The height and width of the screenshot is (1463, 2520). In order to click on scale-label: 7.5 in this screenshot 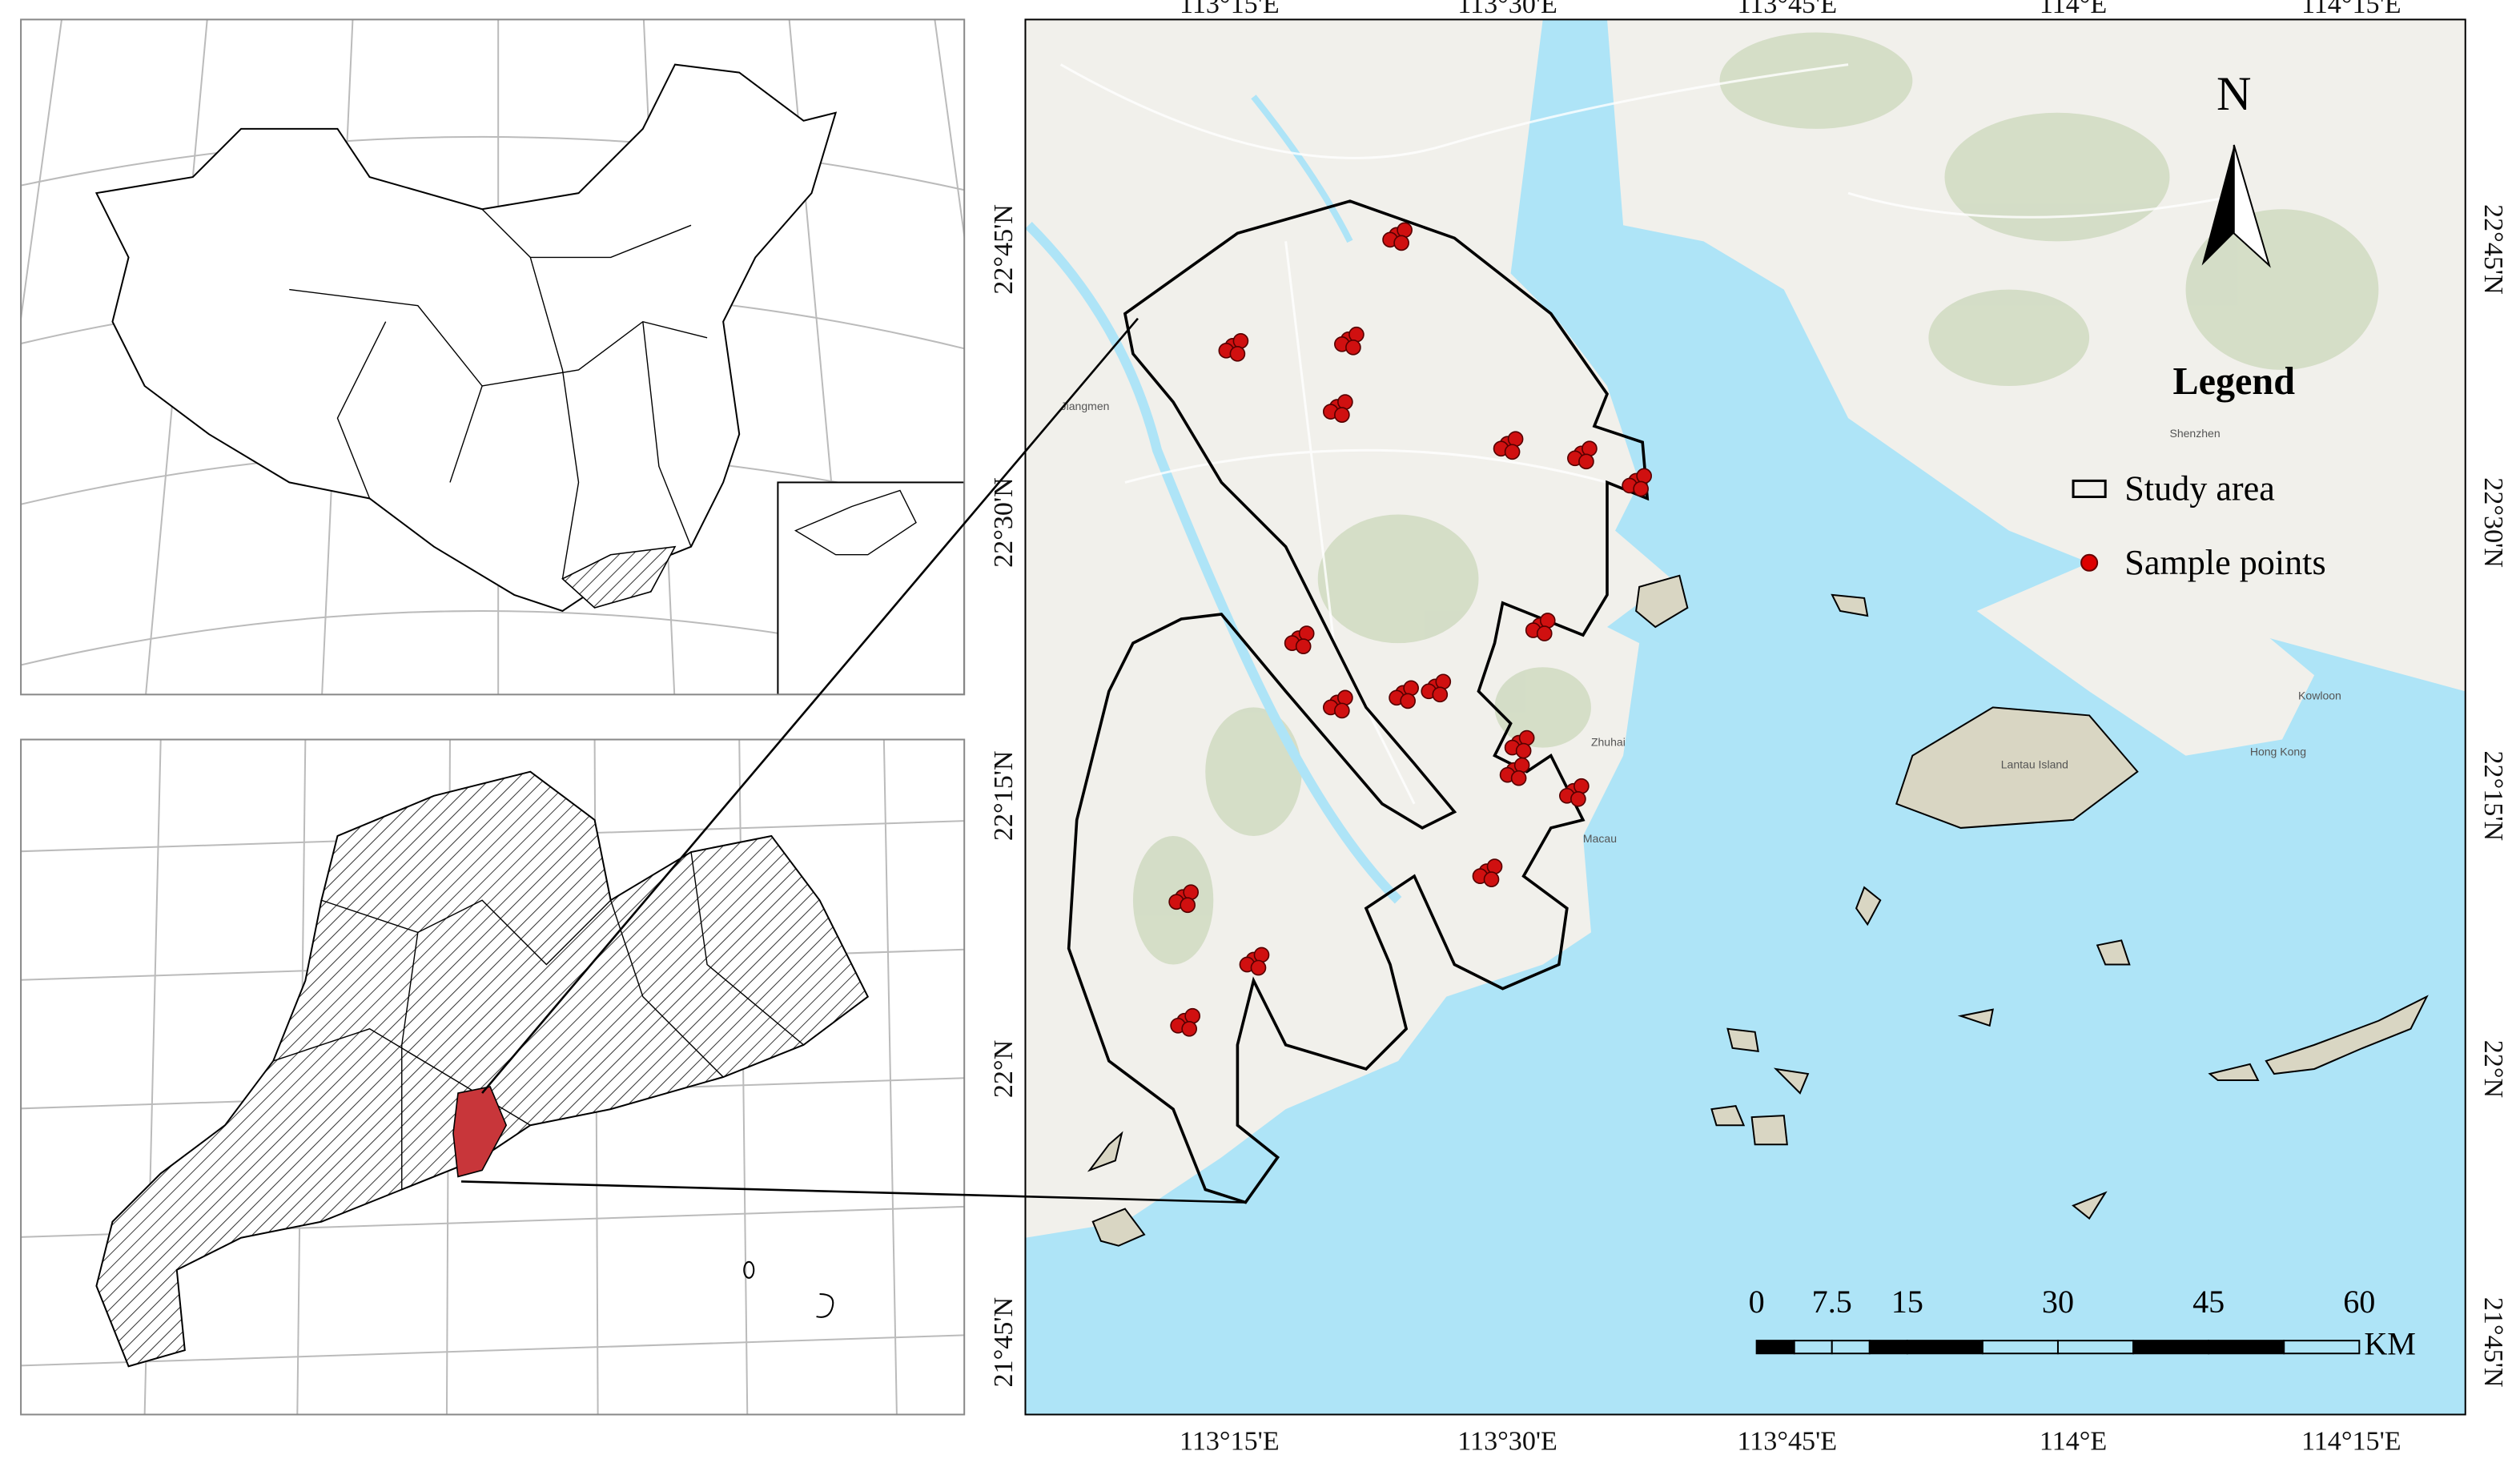, I will do `click(1832, 1302)`.